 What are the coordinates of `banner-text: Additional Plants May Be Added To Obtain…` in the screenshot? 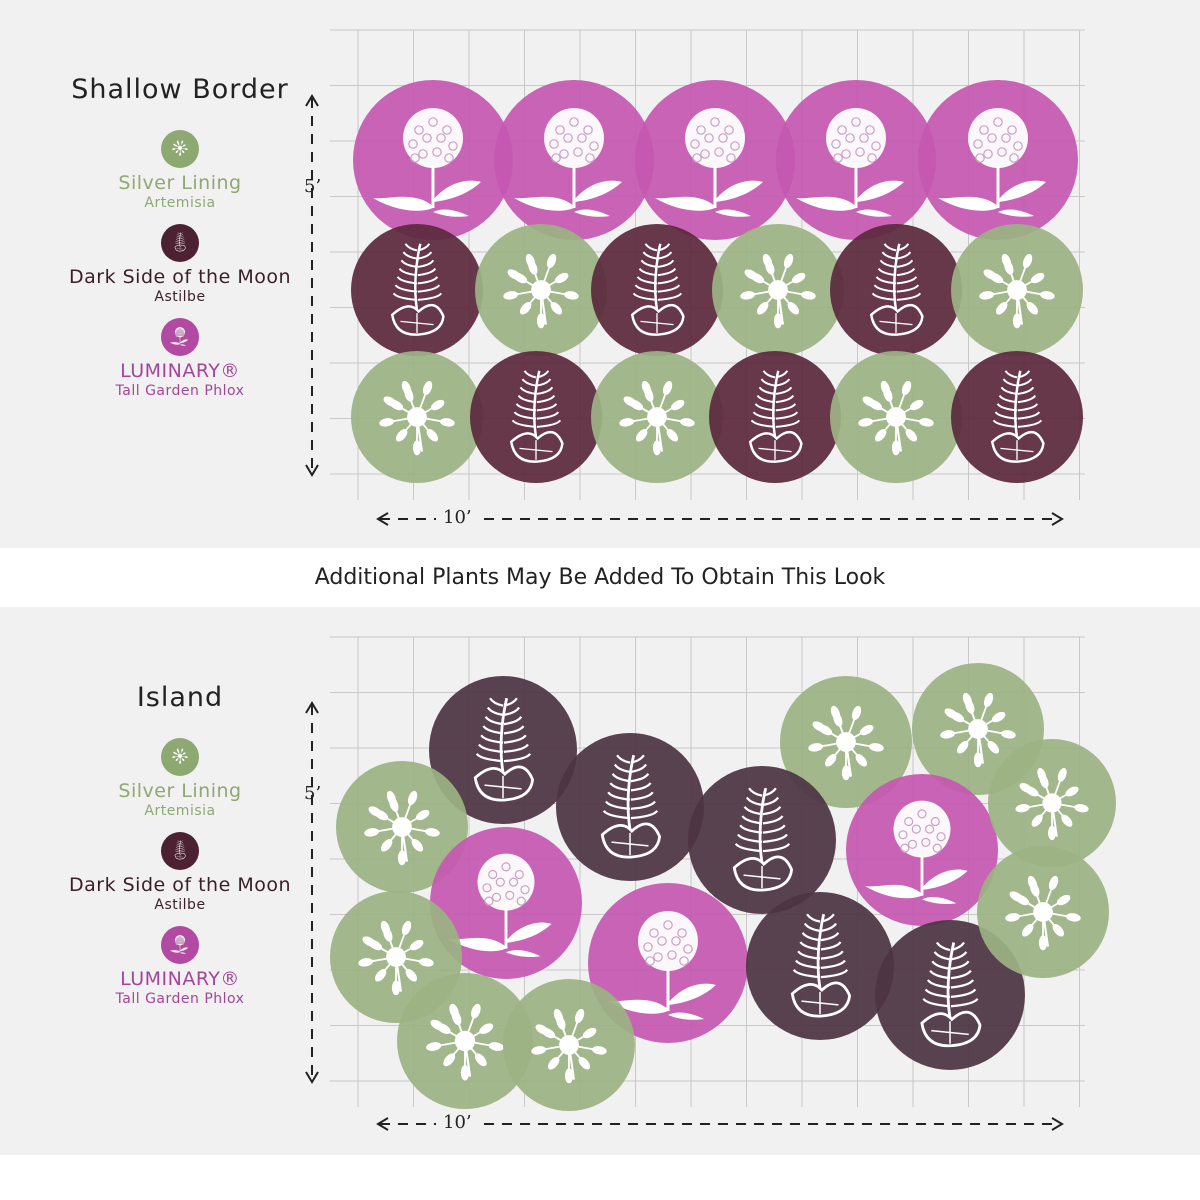 It's located at (600, 577).